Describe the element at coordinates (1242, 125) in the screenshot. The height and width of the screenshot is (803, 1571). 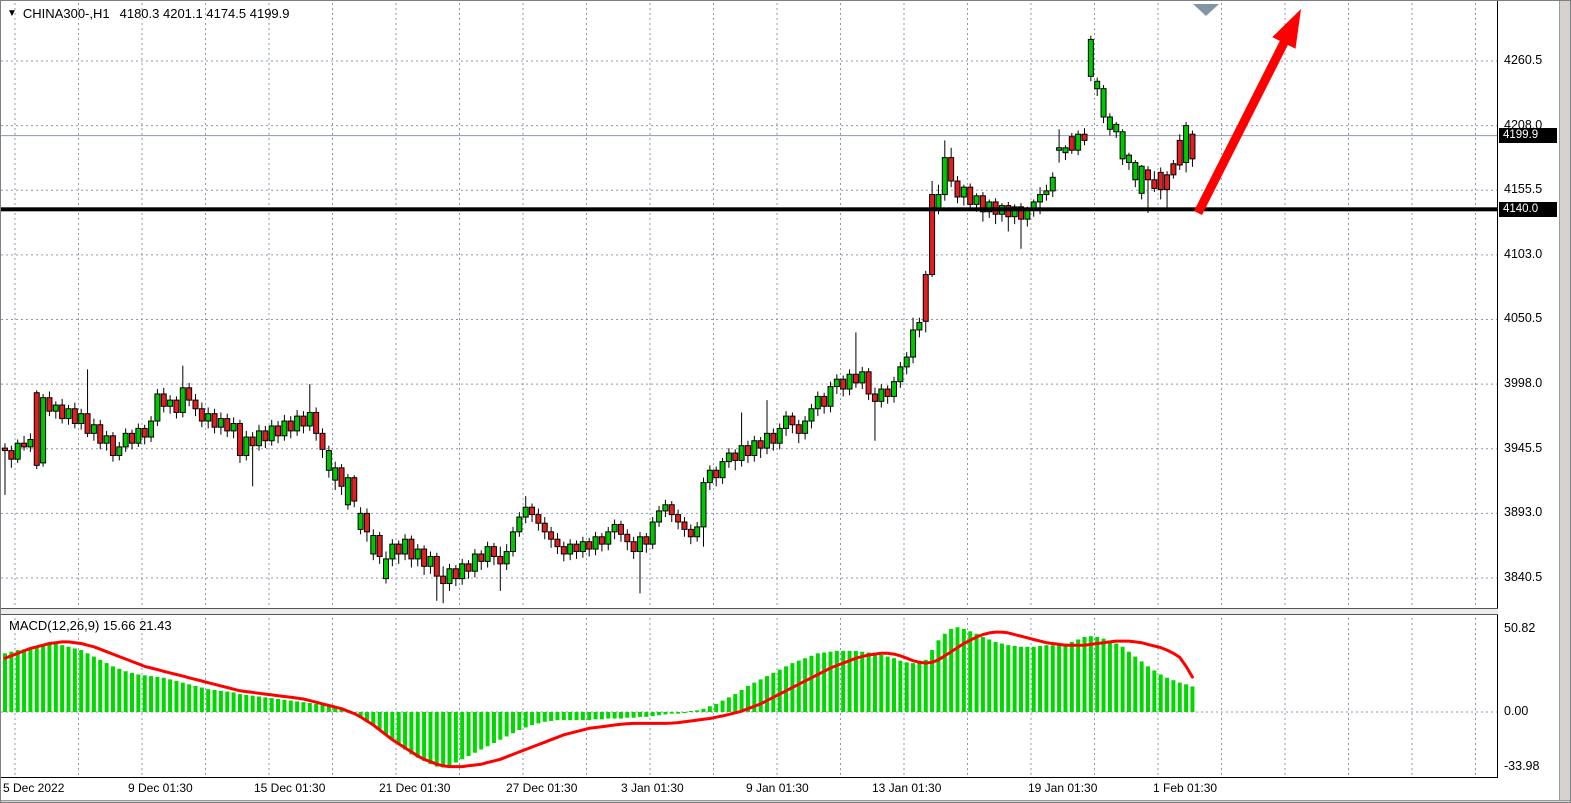
I see `trend-arrow-shaft` at that location.